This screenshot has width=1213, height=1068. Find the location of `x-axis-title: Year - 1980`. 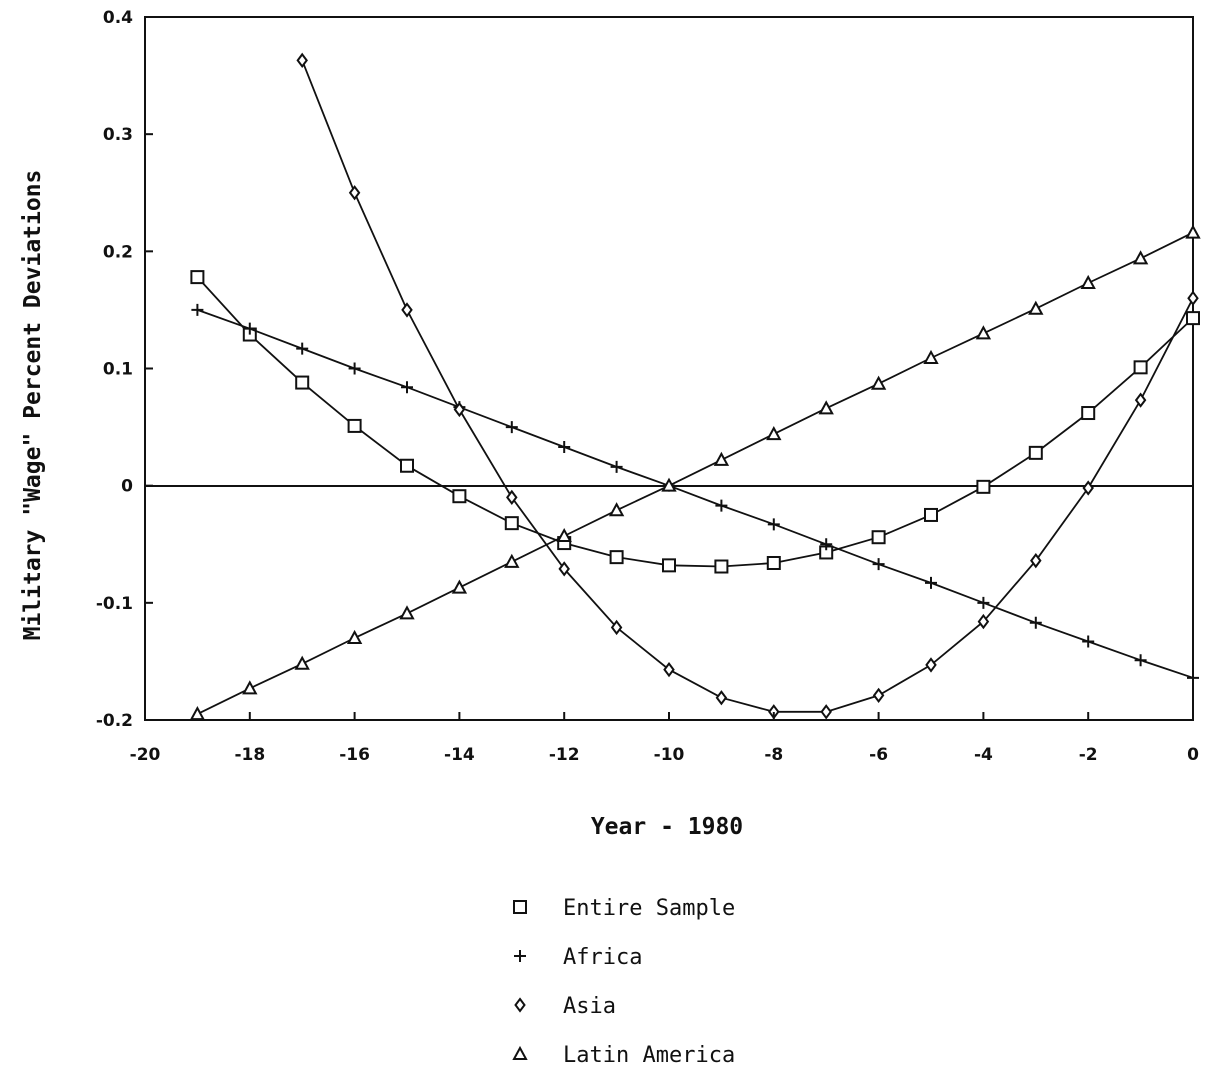

x-axis-title: Year - 1980 is located at coordinates (667, 827).